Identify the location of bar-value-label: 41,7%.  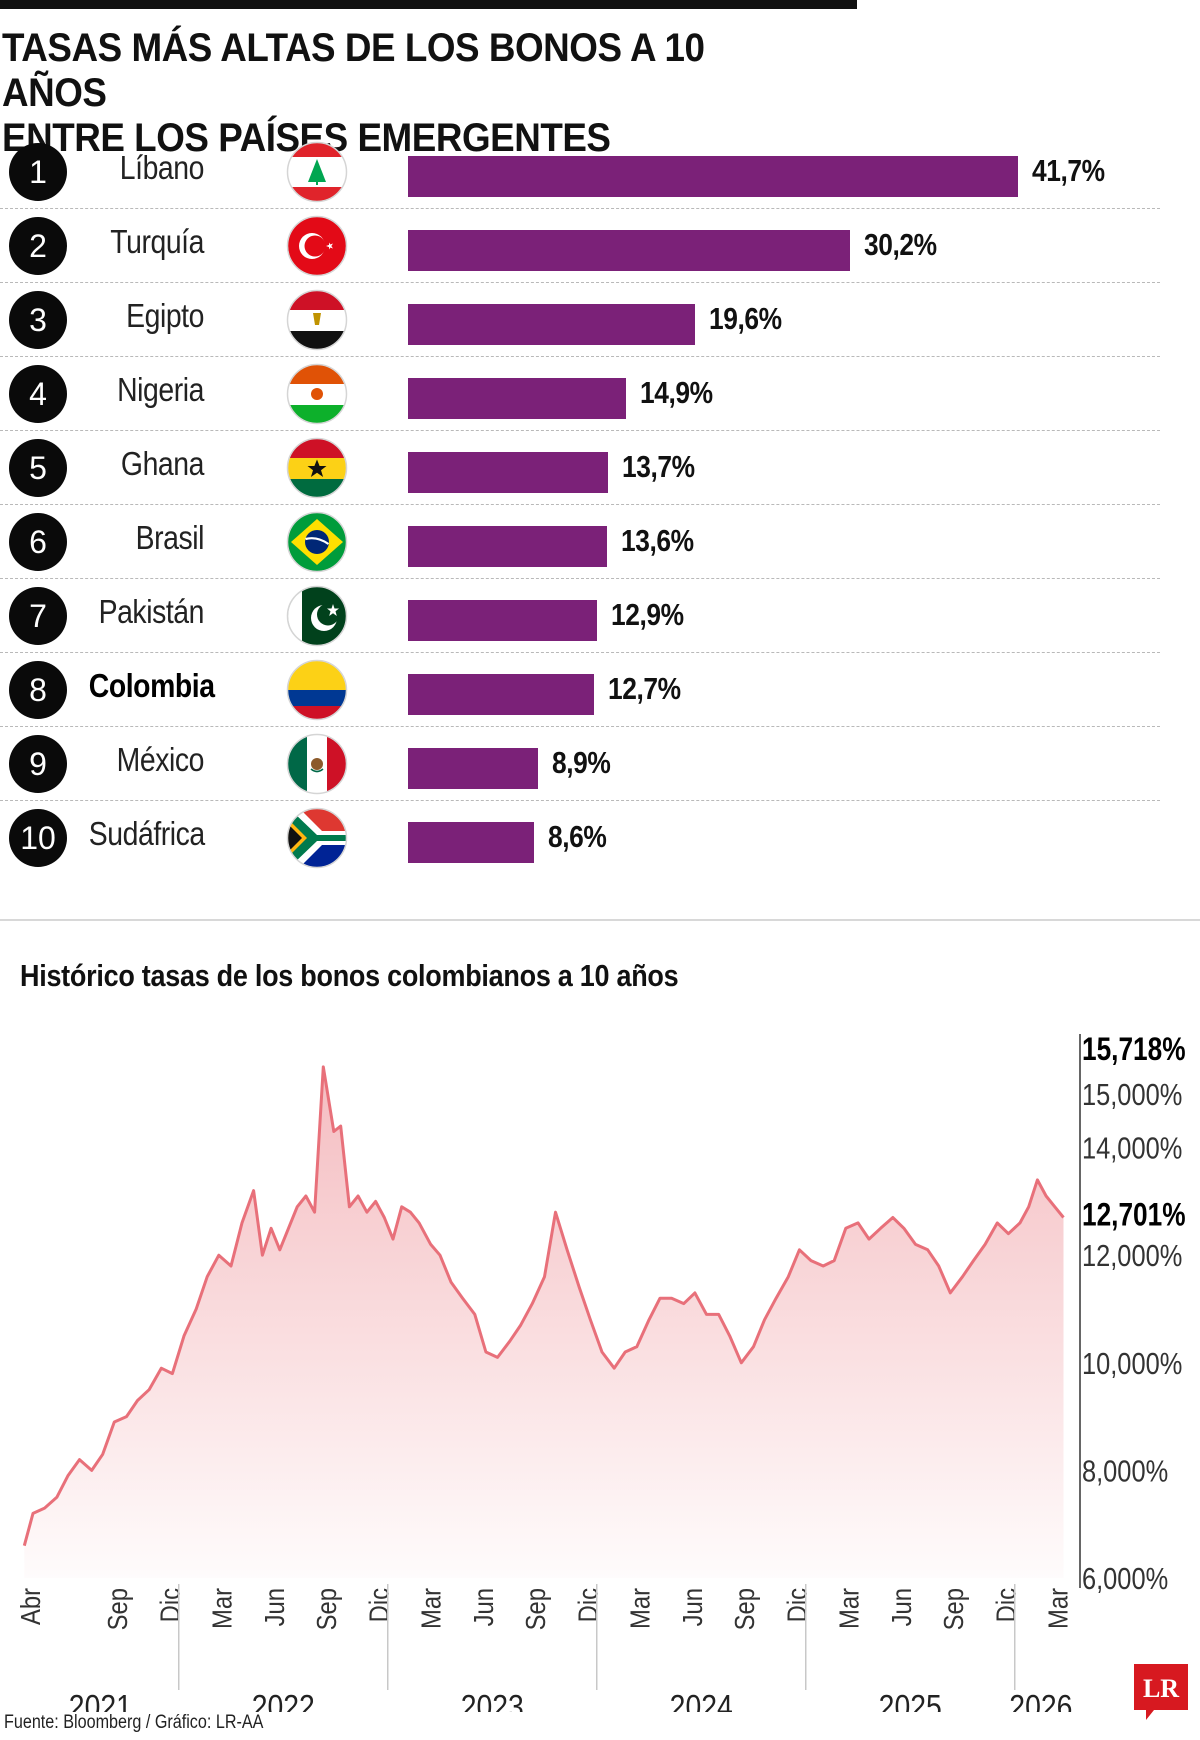
(1068, 170).